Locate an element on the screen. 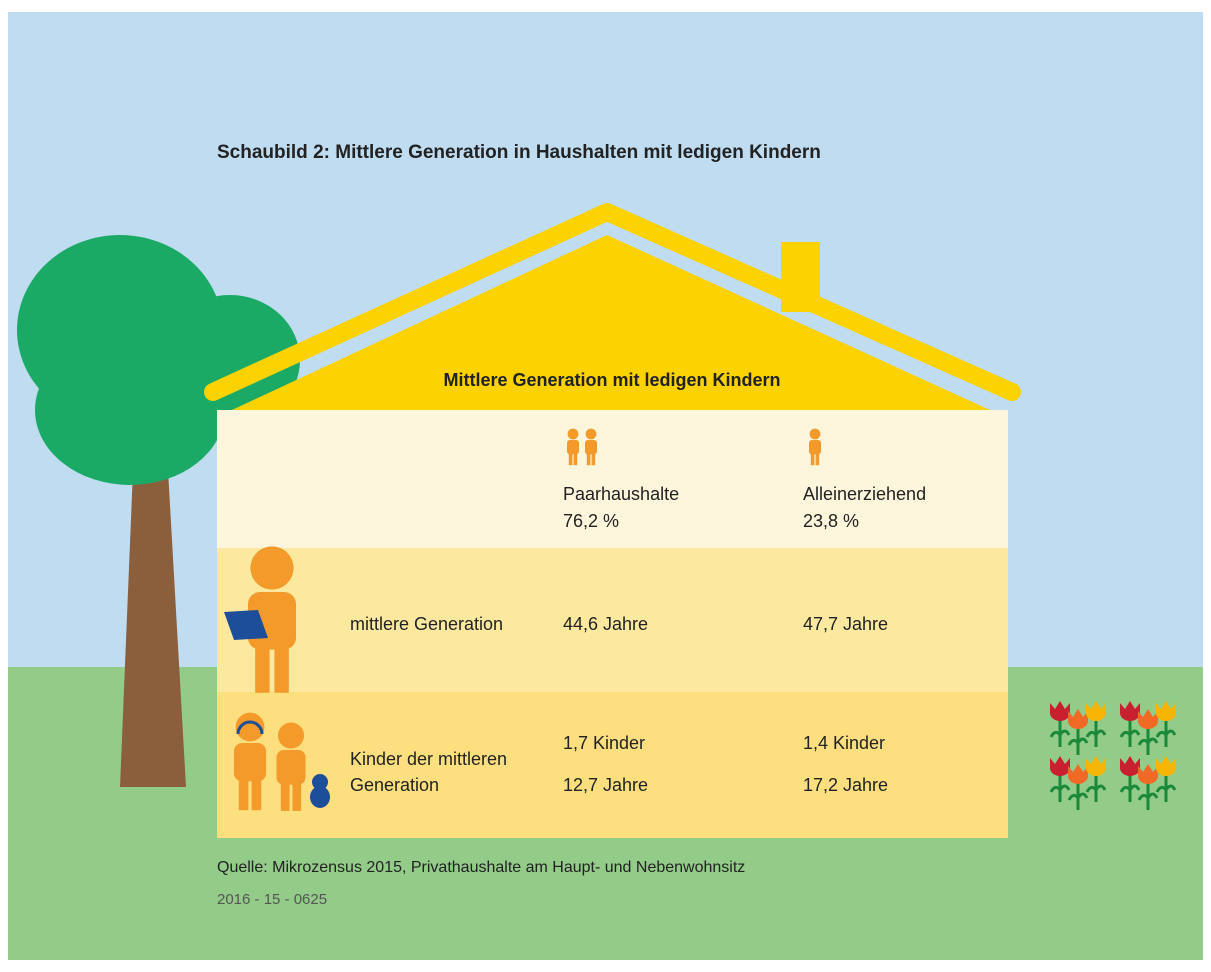  code: 2016 - 15 - 0625 is located at coordinates (272, 899).